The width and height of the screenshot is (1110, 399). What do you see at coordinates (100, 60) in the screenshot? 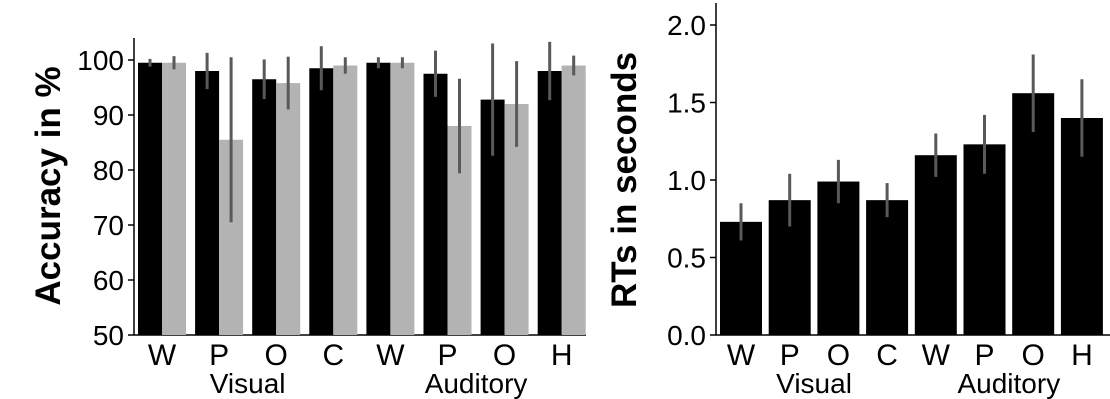
I see `y-tick-label: 100` at bounding box center [100, 60].